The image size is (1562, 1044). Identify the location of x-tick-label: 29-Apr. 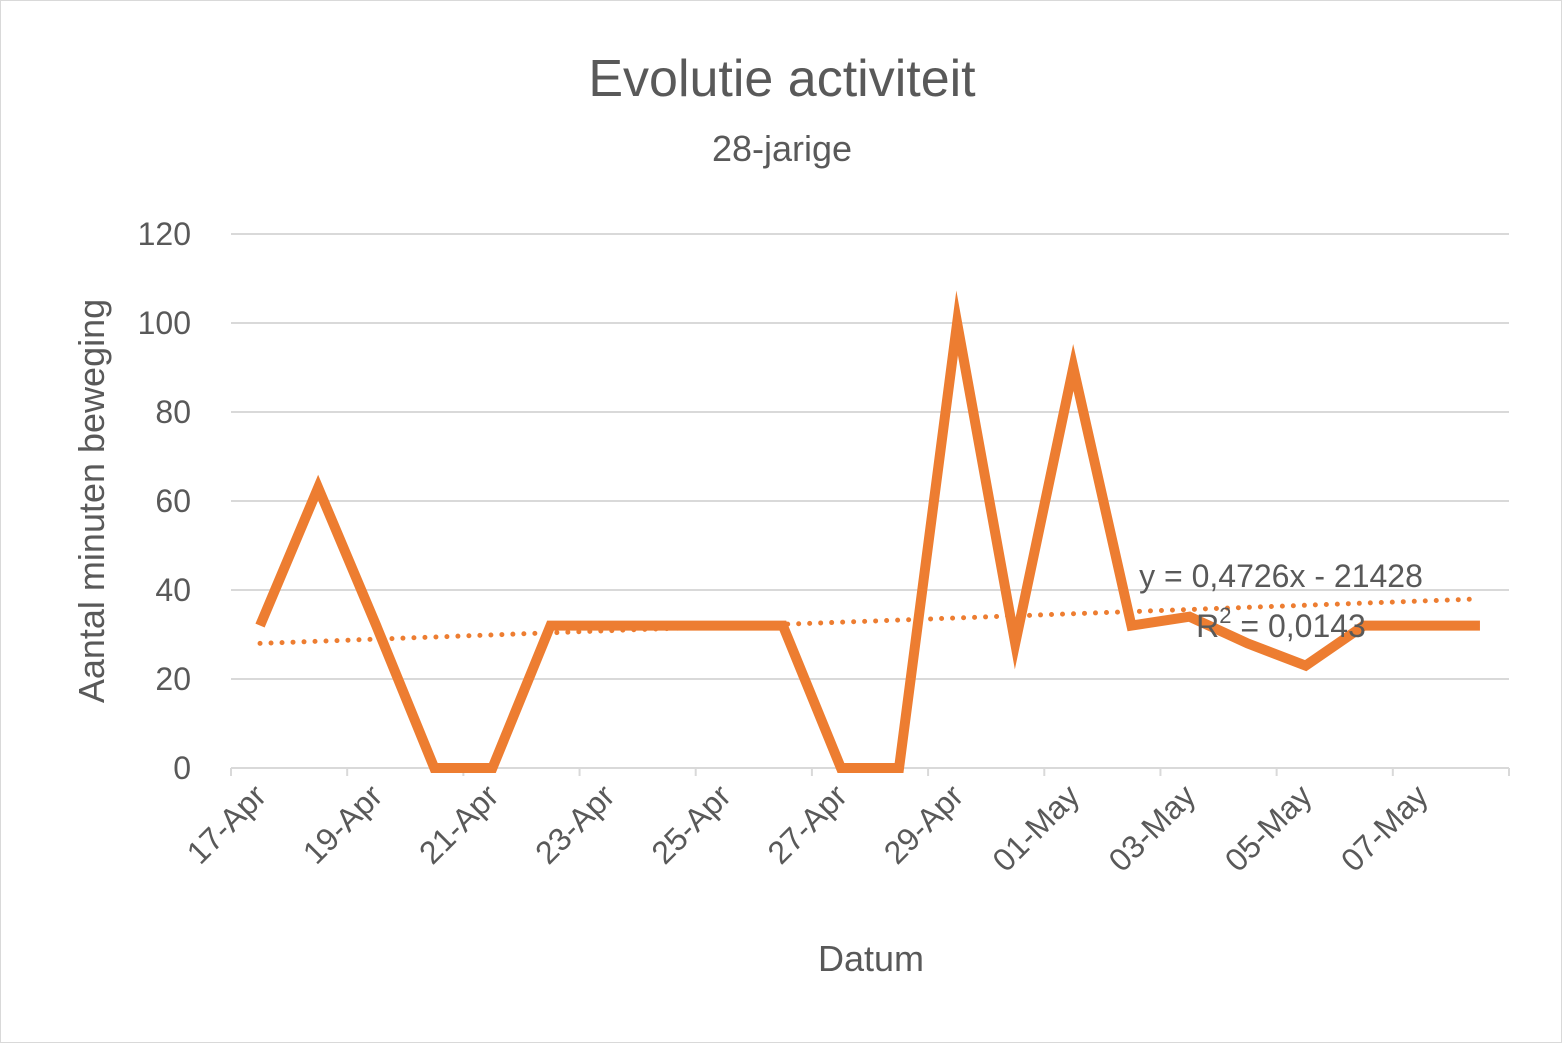
(924, 824).